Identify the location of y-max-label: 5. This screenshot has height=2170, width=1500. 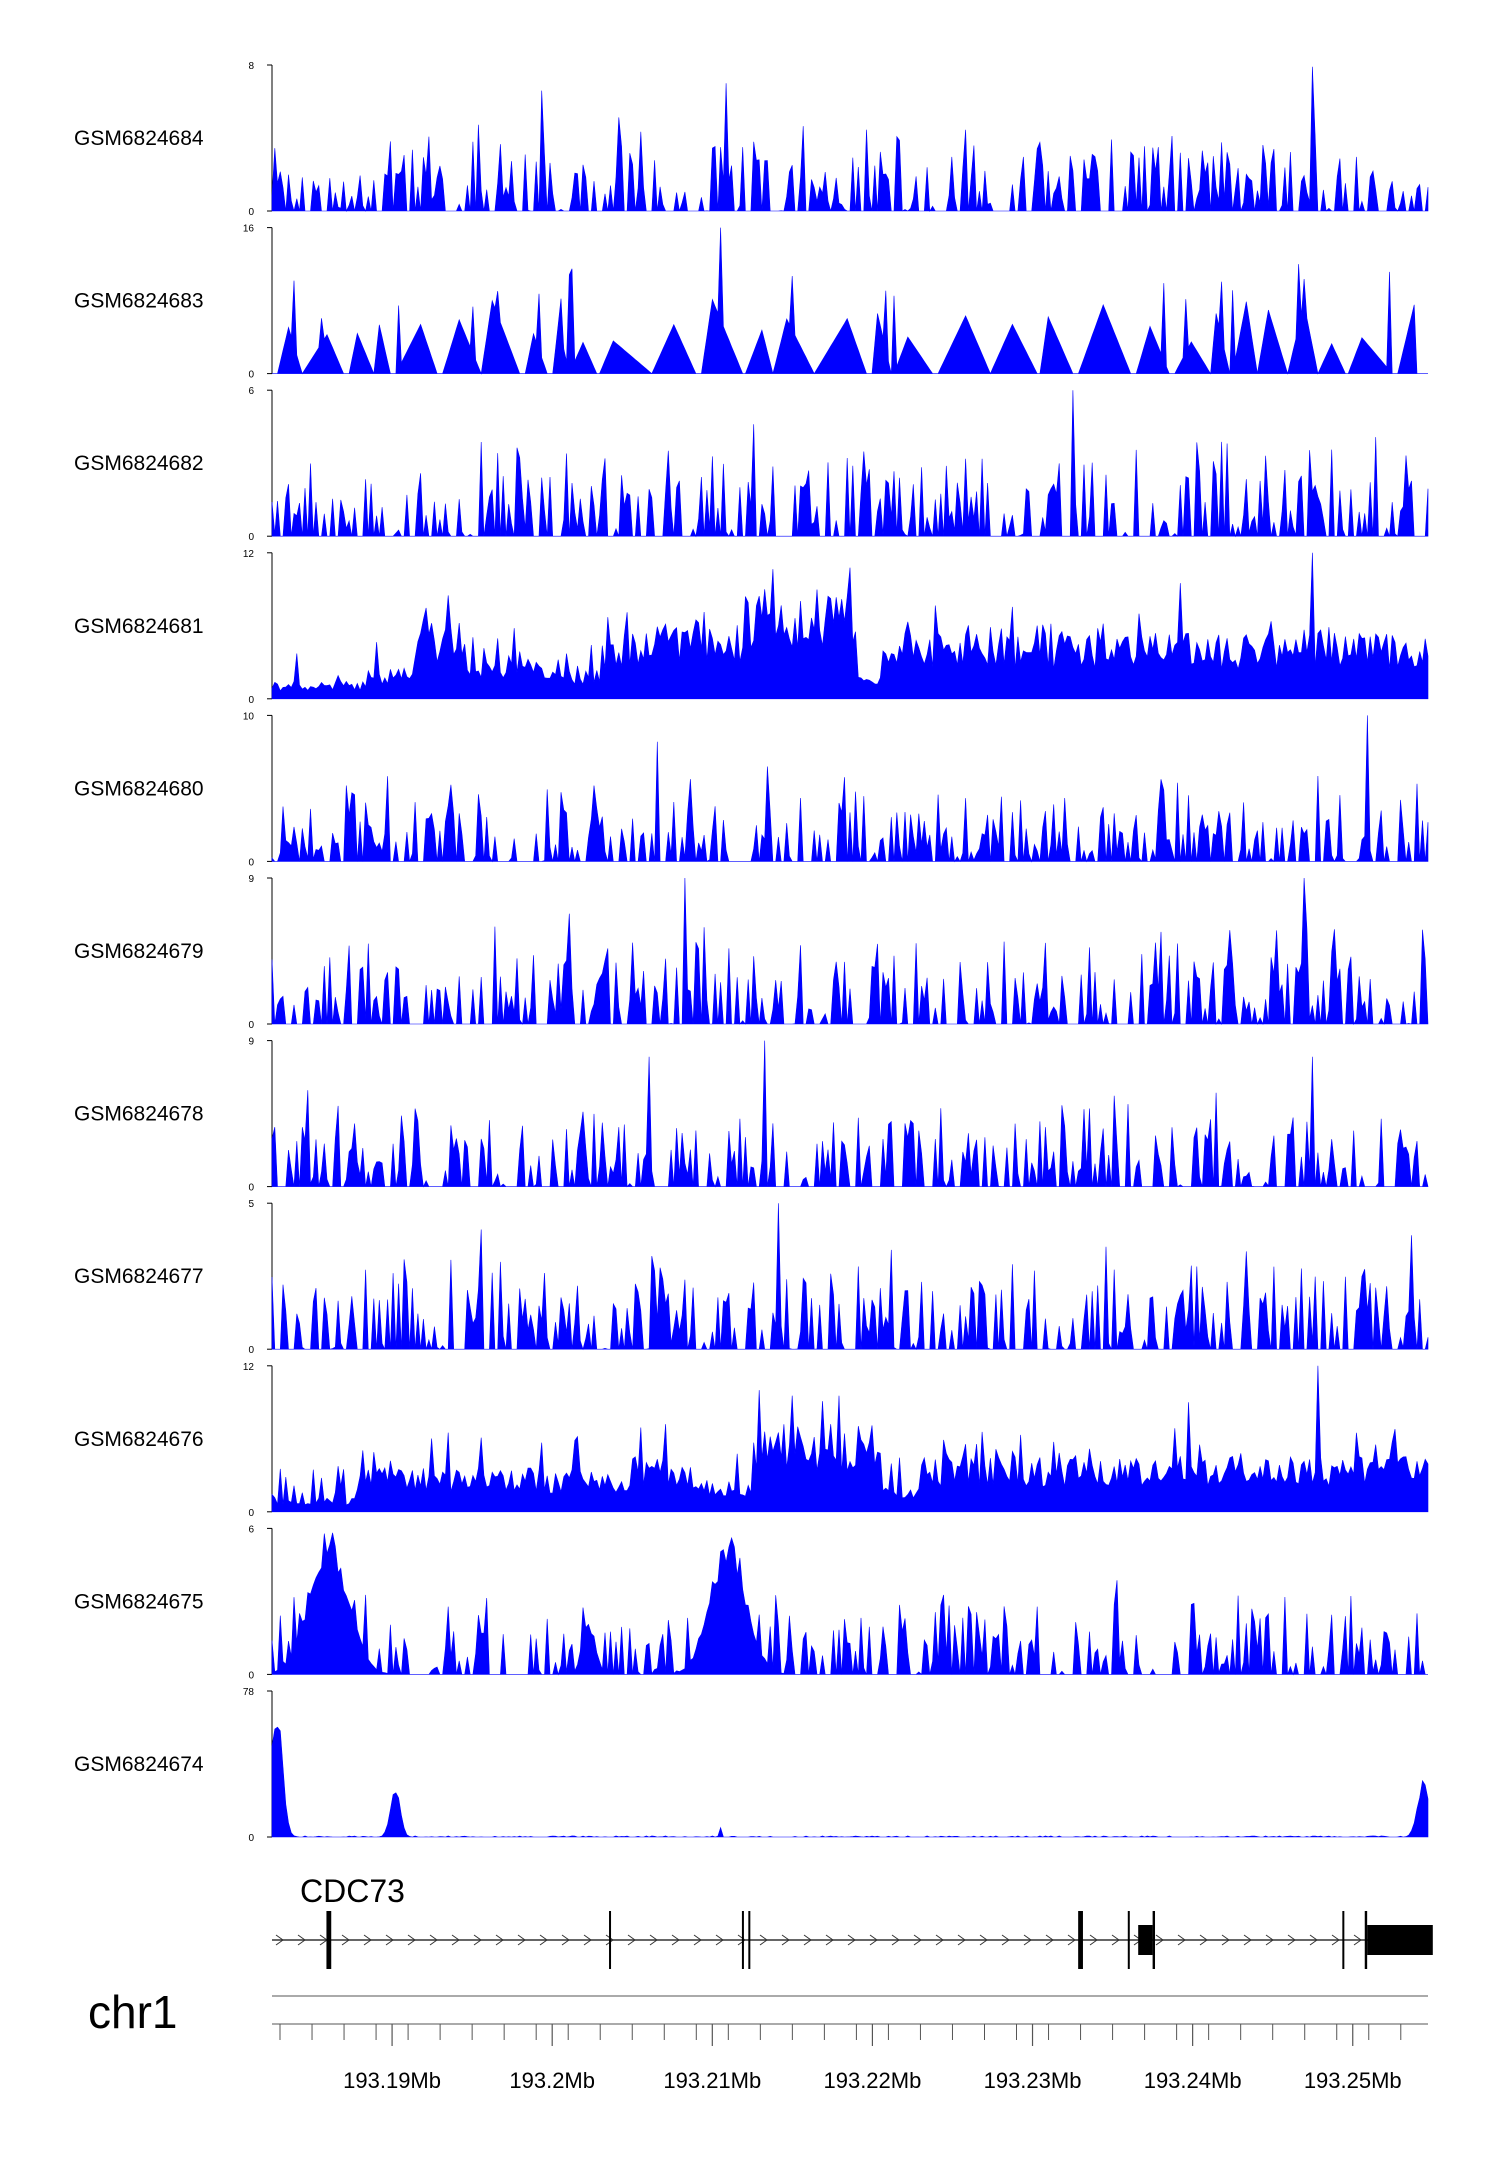
(251, 1204).